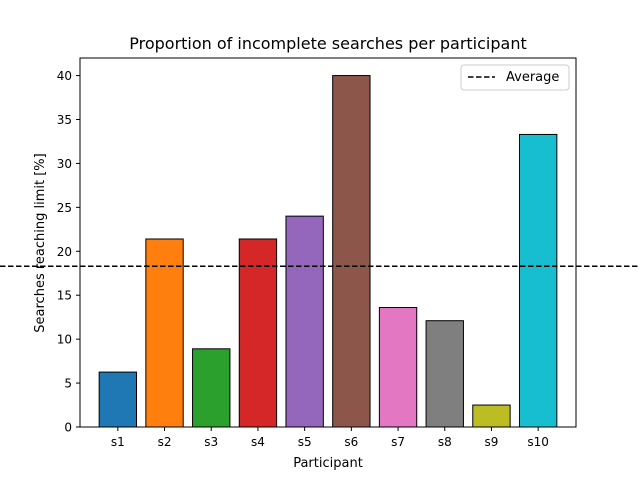  I want to click on x-tick-label-s5: s5, so click(305, 442).